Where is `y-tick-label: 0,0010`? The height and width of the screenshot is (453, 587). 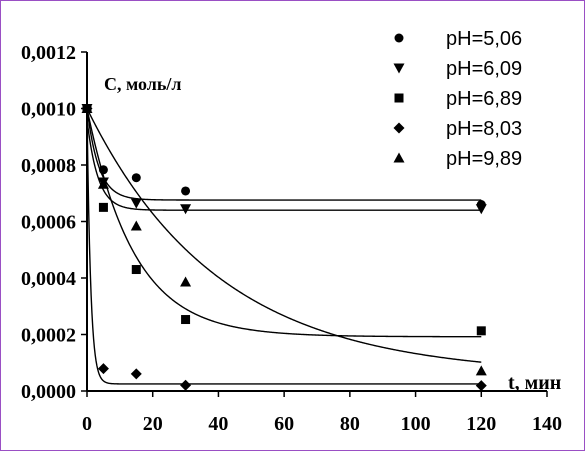
y-tick-label: 0,0010 is located at coordinates (48, 110).